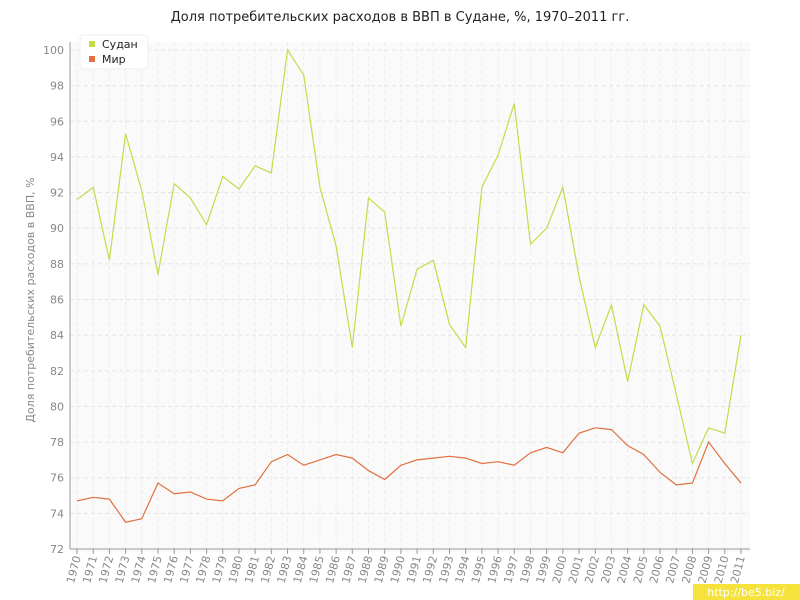  What do you see at coordinates (57, 264) in the screenshot?
I see `y-tick-label: 88` at bounding box center [57, 264].